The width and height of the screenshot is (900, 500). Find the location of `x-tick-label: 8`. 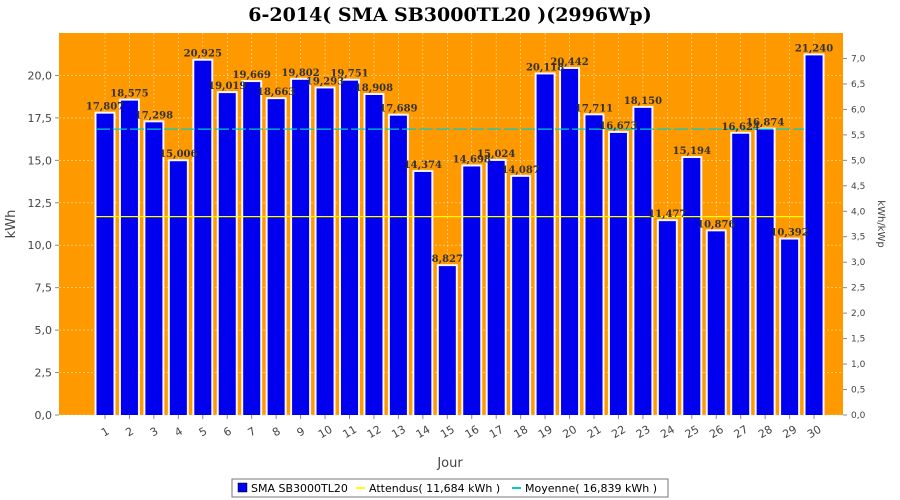

x-tick-label: 8 is located at coordinates (276, 432).